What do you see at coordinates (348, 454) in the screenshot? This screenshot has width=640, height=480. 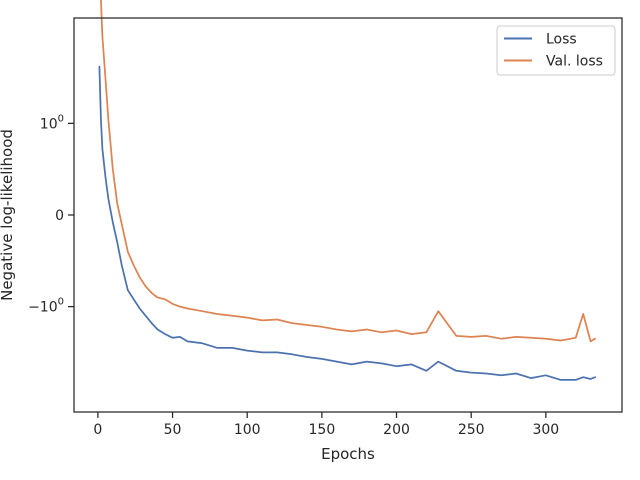 I see `x-axis-title: Epochs` at bounding box center [348, 454].